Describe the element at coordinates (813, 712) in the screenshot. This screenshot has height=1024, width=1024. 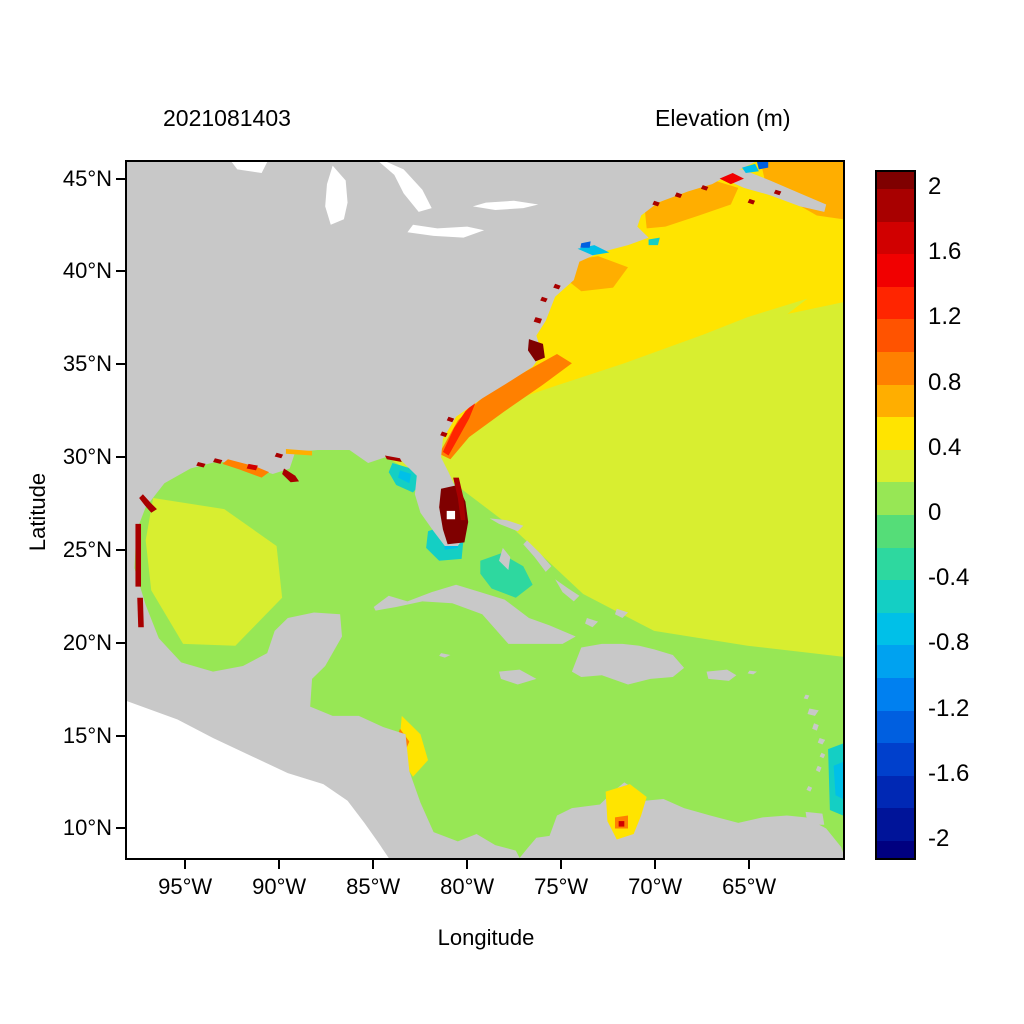
I see `region-guadeloupe-land` at that location.